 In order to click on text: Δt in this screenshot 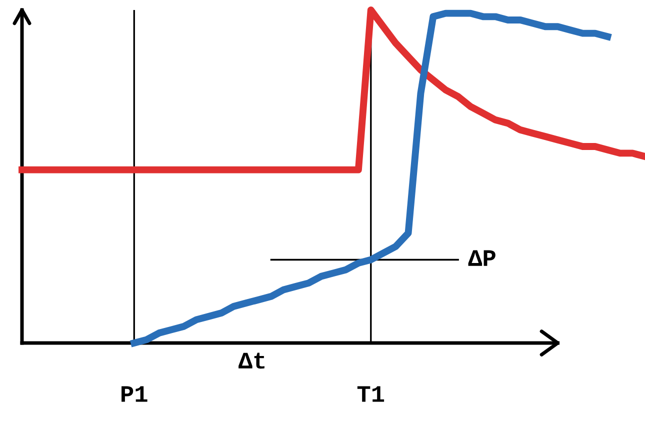, I will do `click(251, 360)`.